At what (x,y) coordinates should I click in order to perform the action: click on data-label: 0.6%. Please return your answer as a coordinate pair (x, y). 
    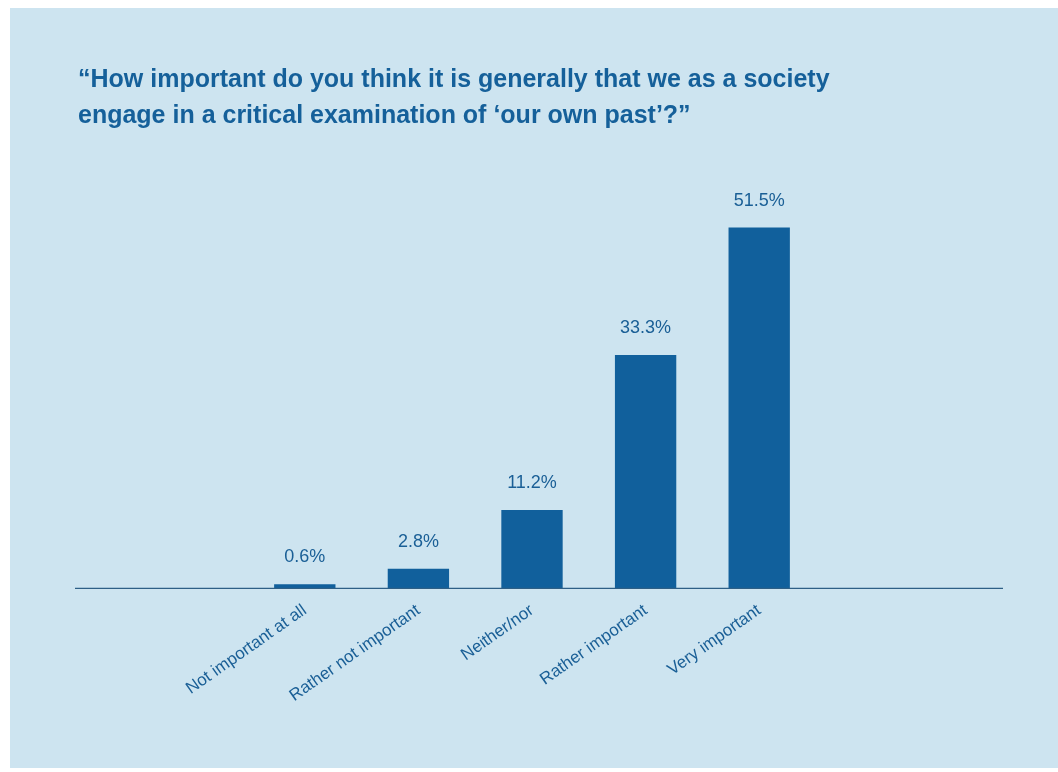
    Looking at the image, I should click on (305, 556).